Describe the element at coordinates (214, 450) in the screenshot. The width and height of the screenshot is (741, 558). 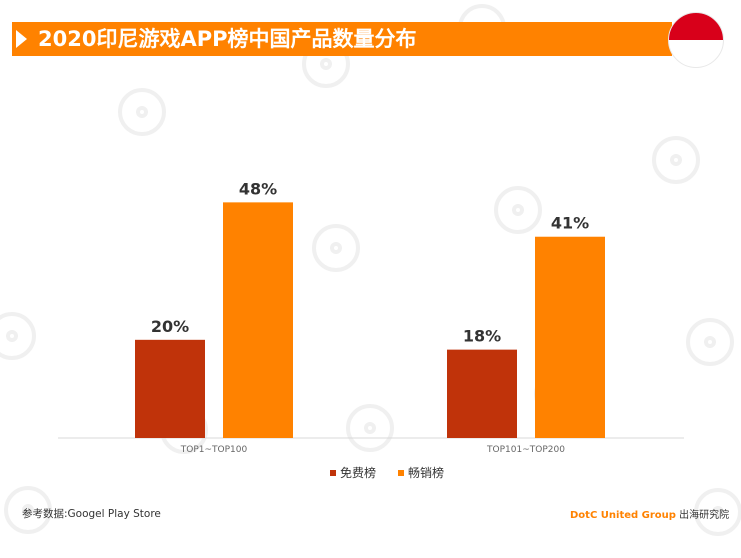
I see `x-tick-label: TOP1~TOP100` at that location.